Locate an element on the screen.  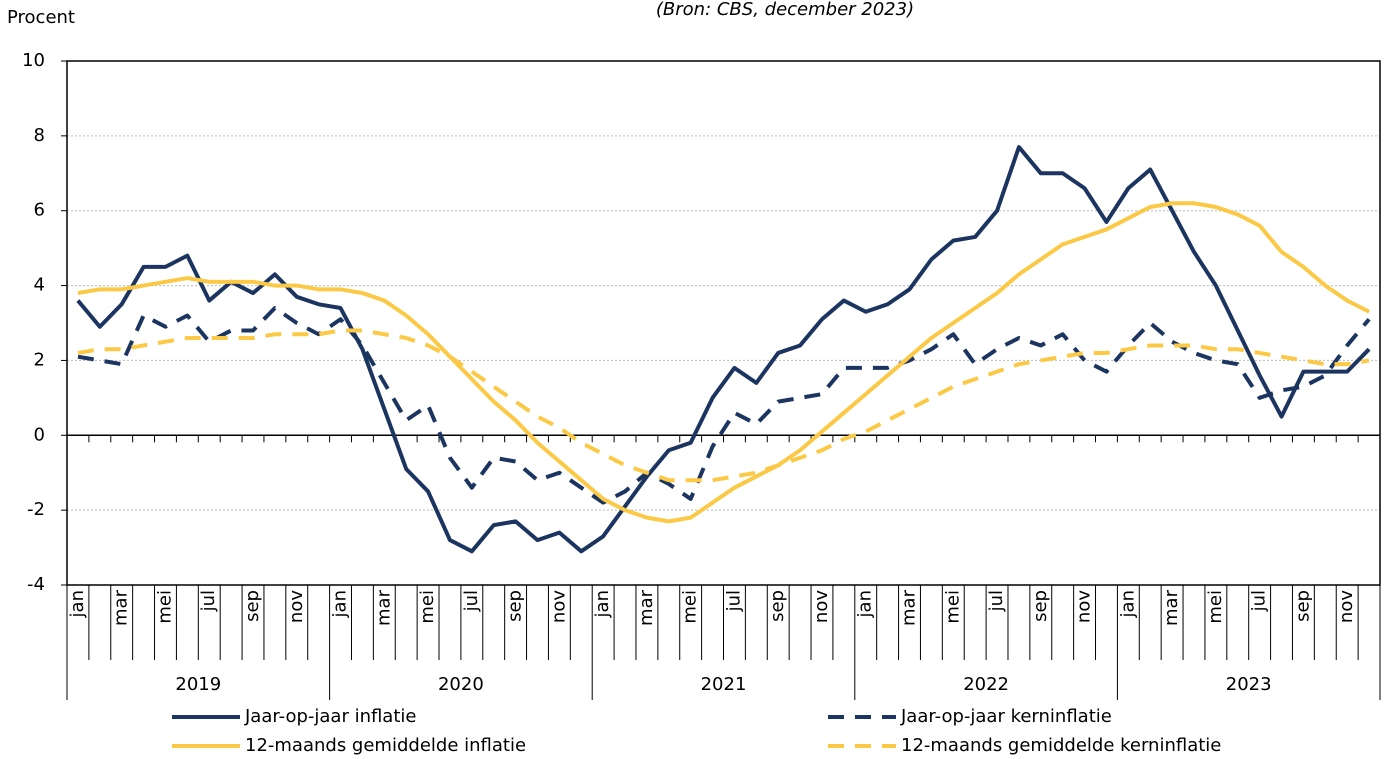
y-tick-label: 8 is located at coordinates (39, 135).